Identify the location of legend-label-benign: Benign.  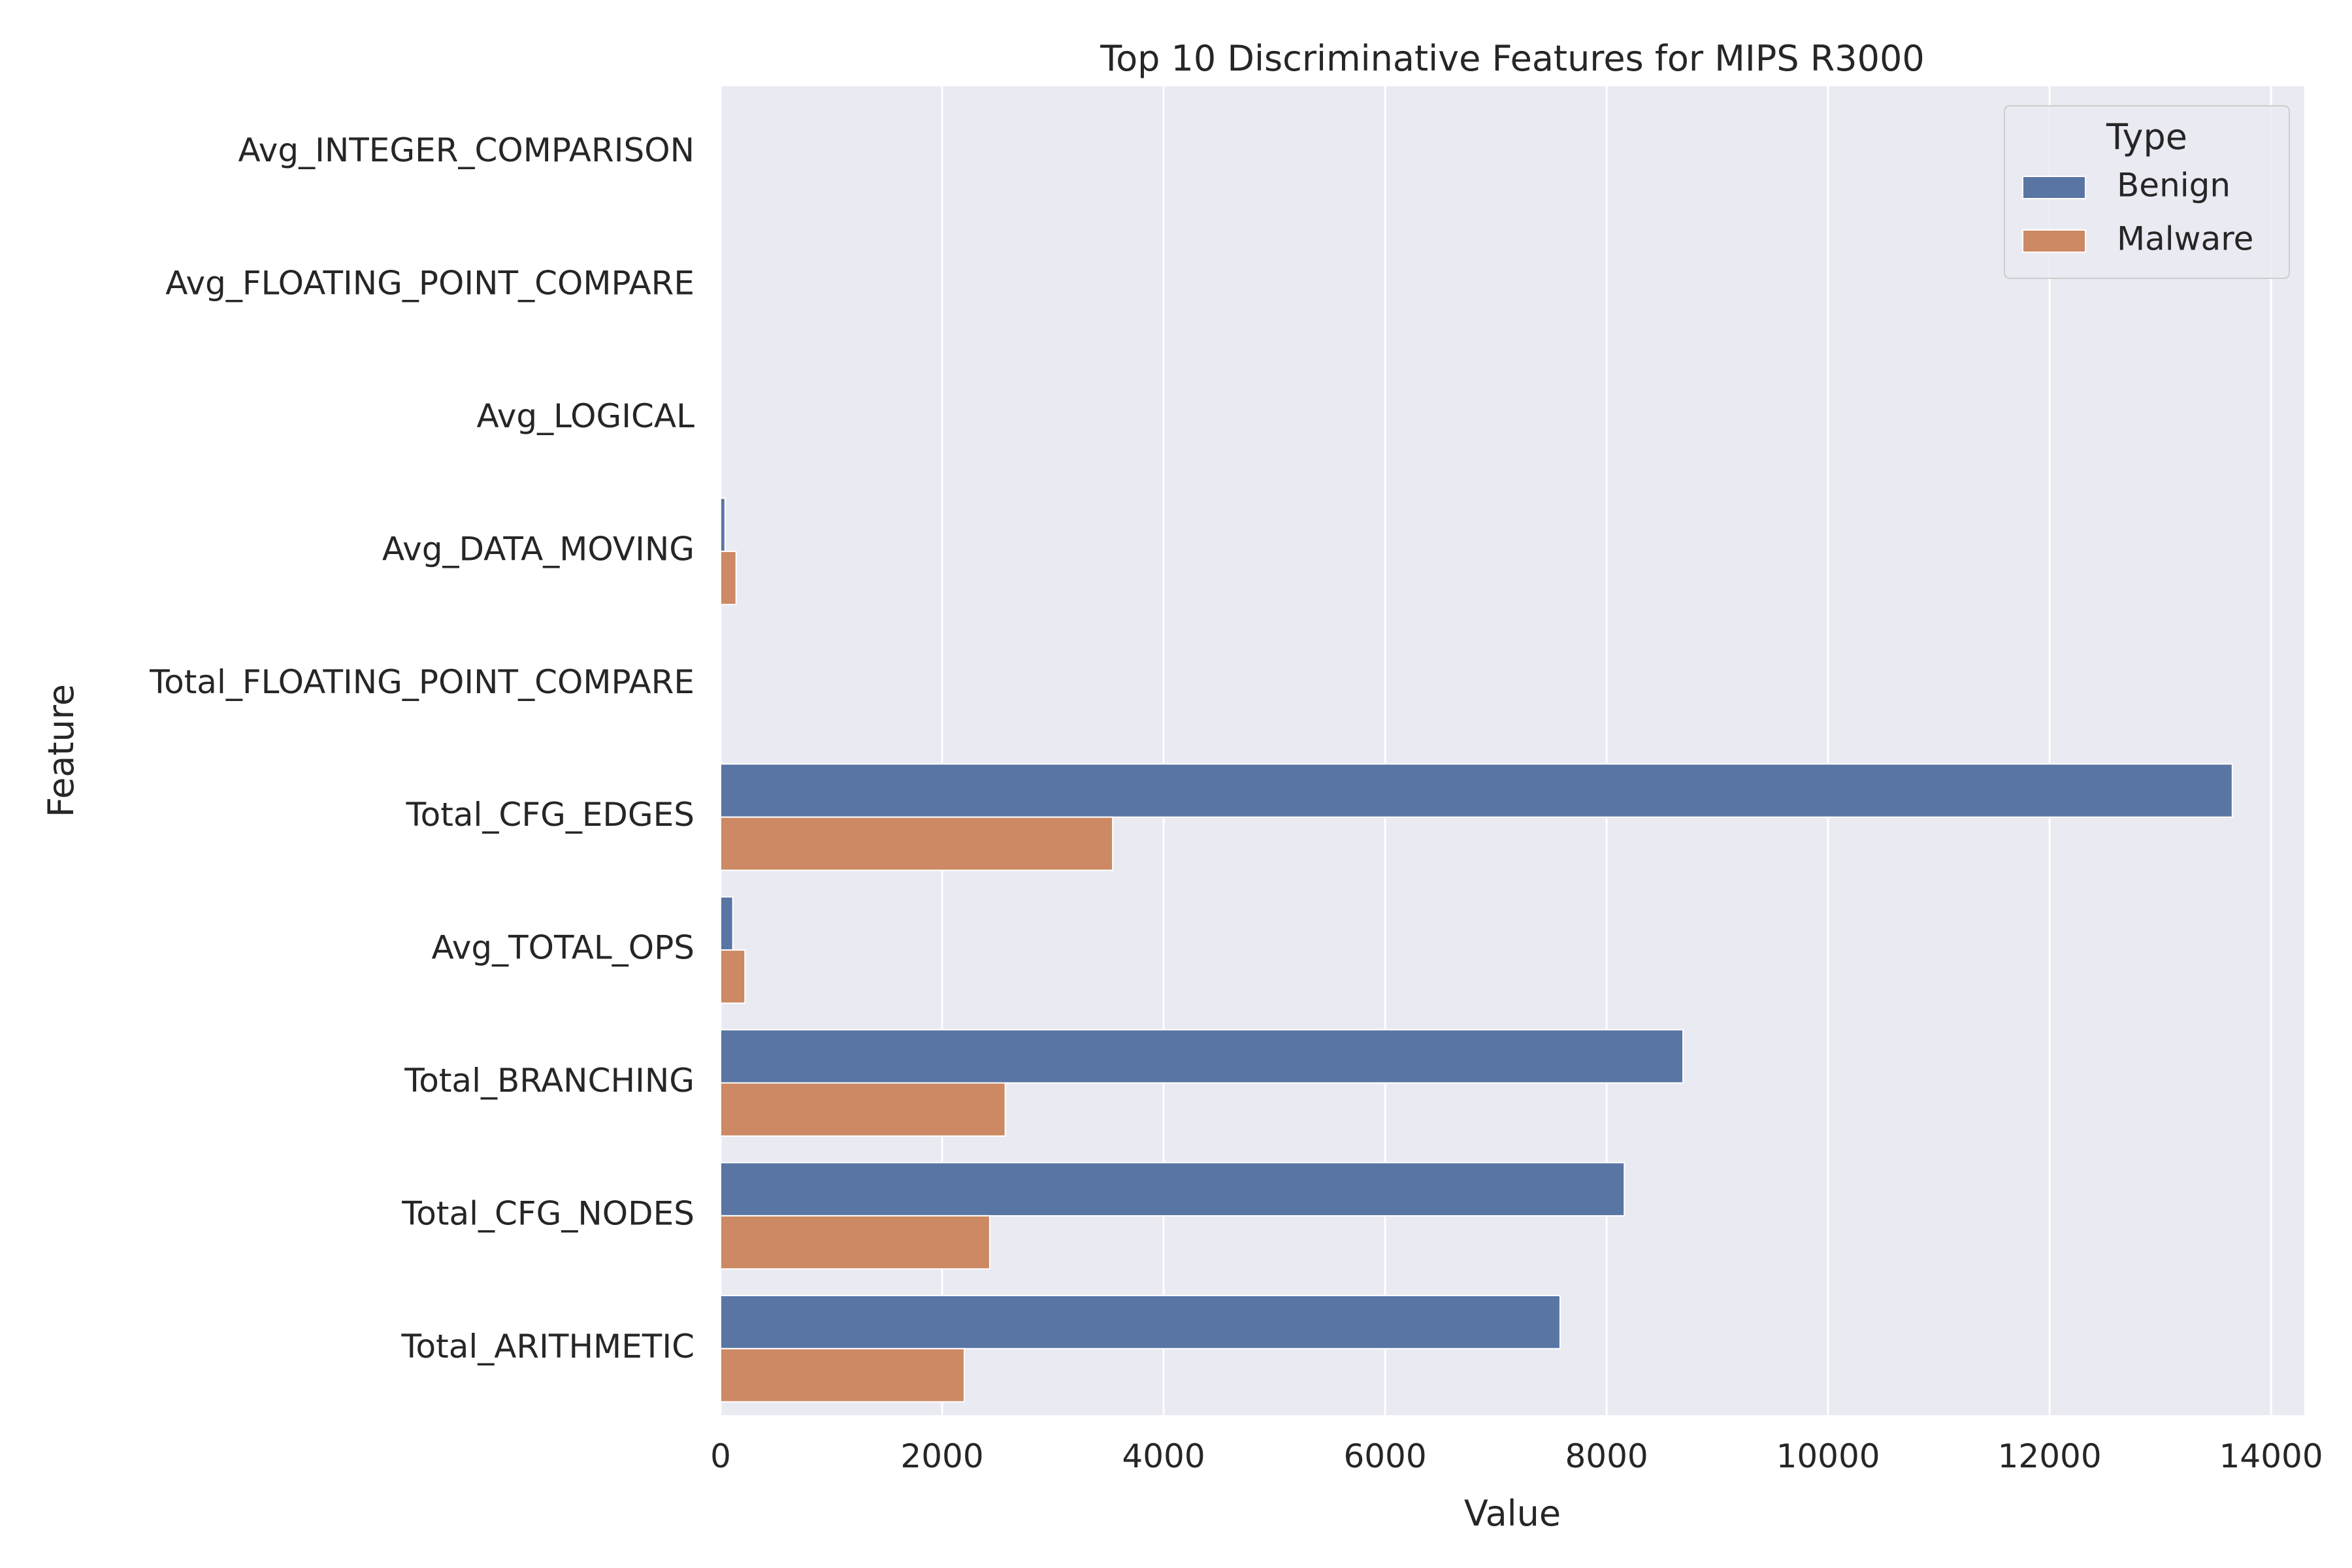
(2173, 185).